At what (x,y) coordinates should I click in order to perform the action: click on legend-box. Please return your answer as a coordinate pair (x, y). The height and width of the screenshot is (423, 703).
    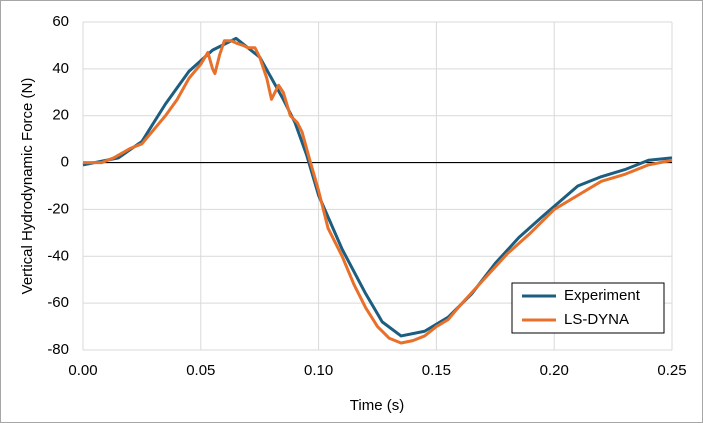
    Looking at the image, I should click on (588, 308).